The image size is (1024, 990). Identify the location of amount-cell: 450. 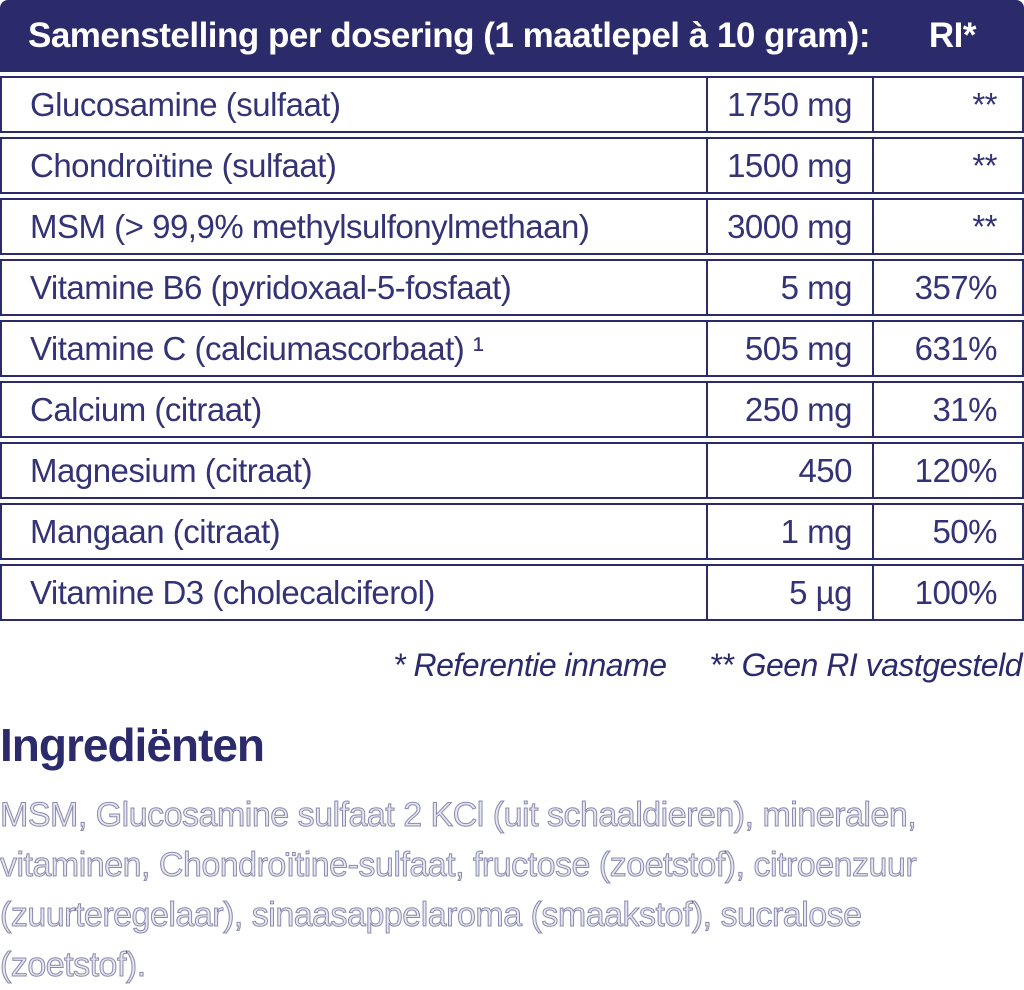
(789, 470).